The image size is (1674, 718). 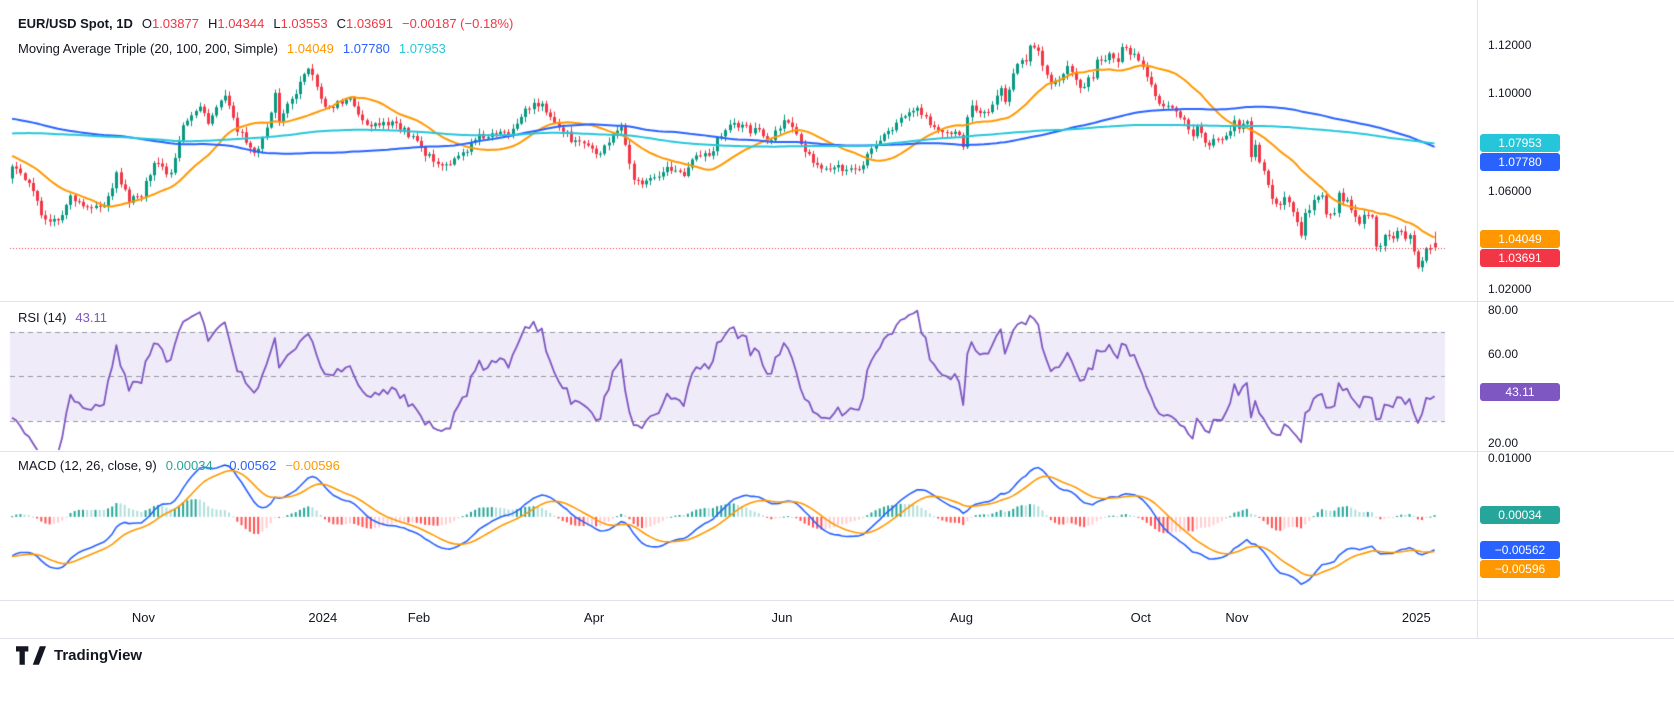 What do you see at coordinates (91, 317) in the screenshot?
I see `rsi-value: 43.11` at bounding box center [91, 317].